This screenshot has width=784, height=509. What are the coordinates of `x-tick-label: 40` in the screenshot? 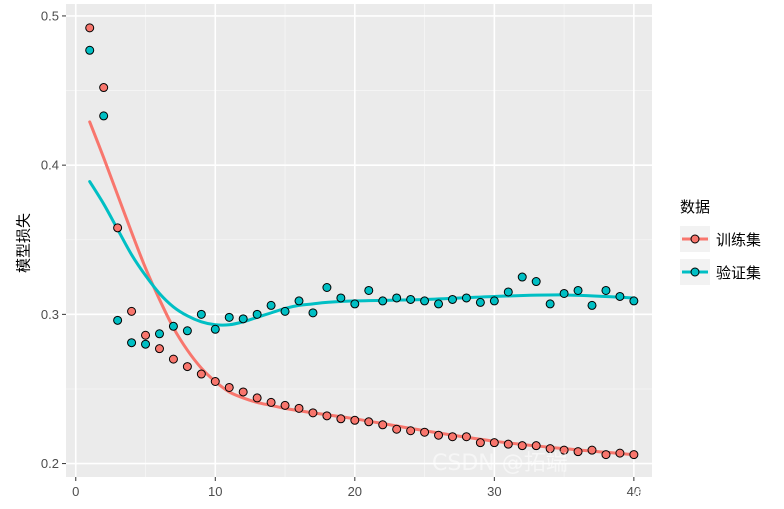 It's located at (634, 491).